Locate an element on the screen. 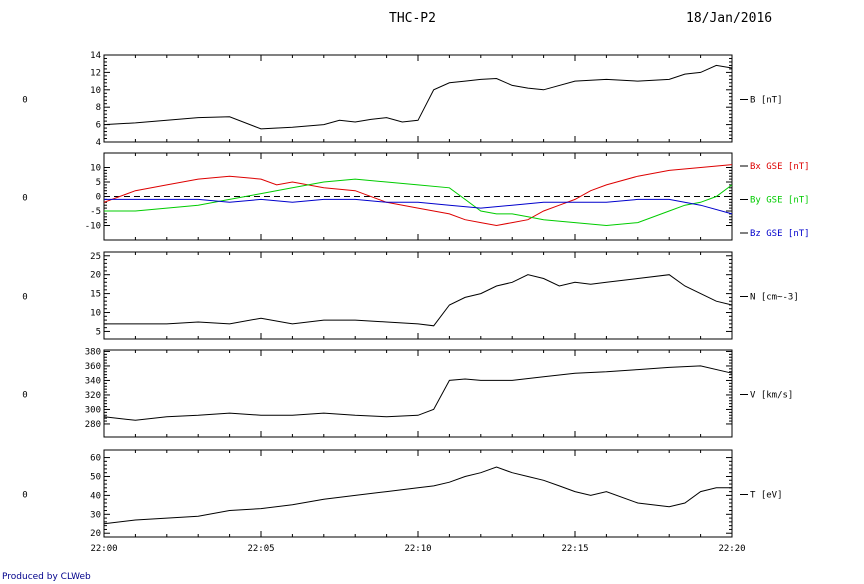  legend-entry: N [cm~-3] is located at coordinates (774, 298).